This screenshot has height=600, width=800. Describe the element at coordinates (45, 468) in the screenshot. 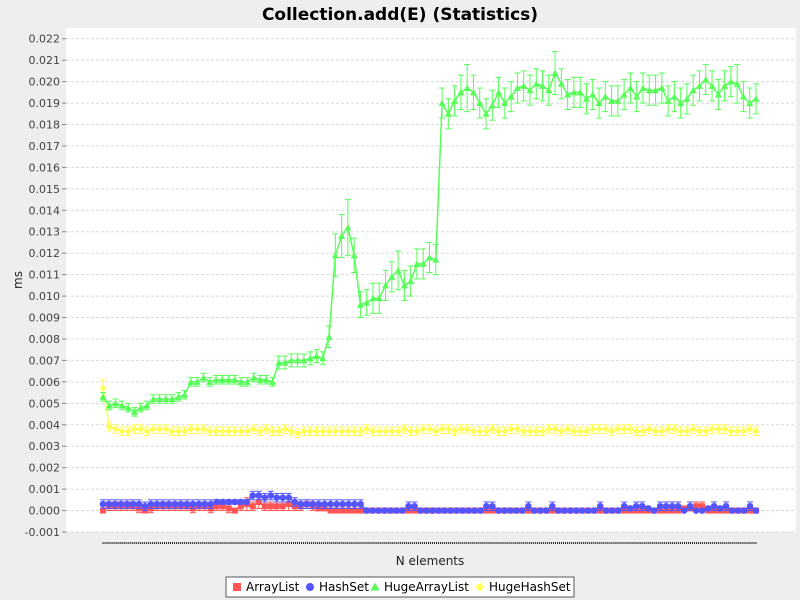

I see `y-tick-label: 0.002` at that location.